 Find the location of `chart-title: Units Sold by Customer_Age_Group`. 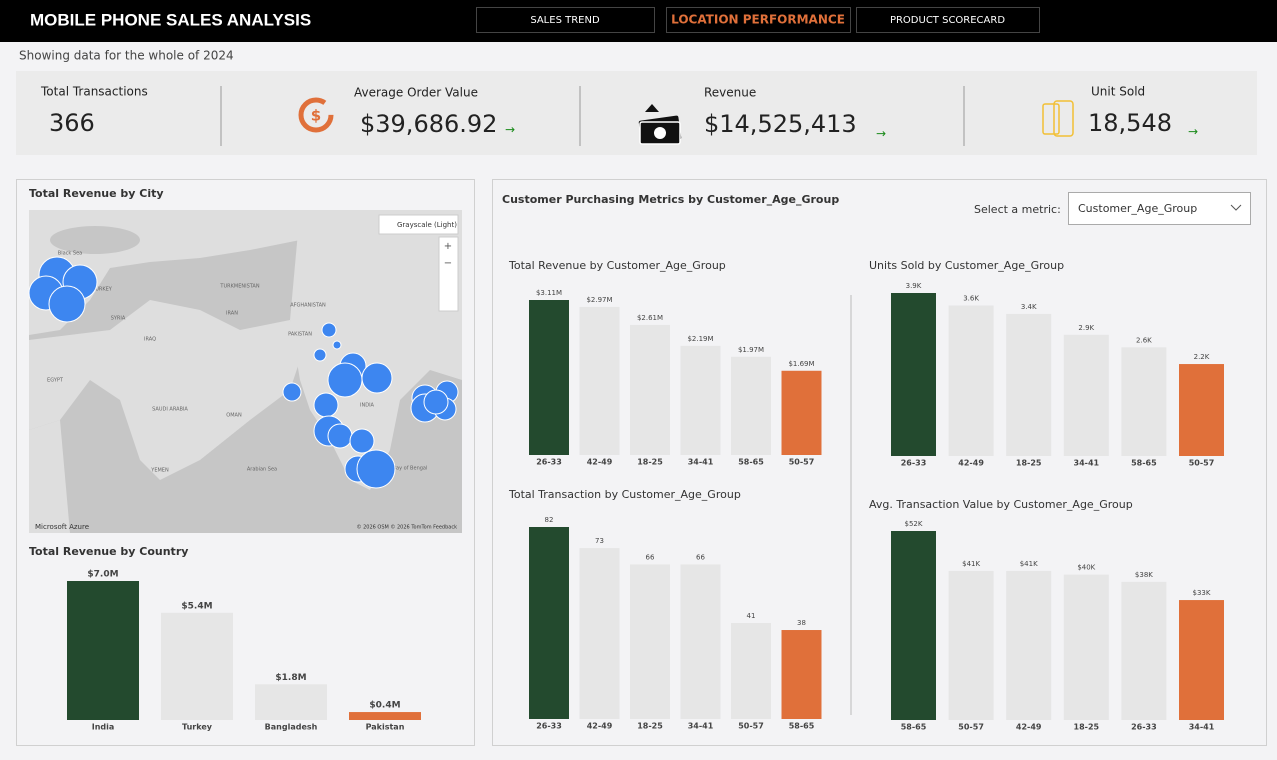

chart-title: Units Sold by Customer_Age_Group is located at coordinates (966, 265).